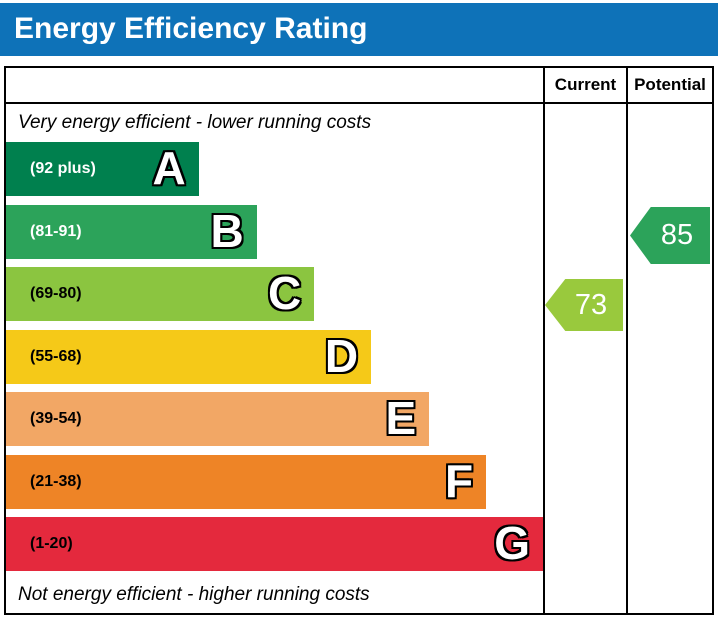  I want to click on band-letter: C, so click(285, 293).